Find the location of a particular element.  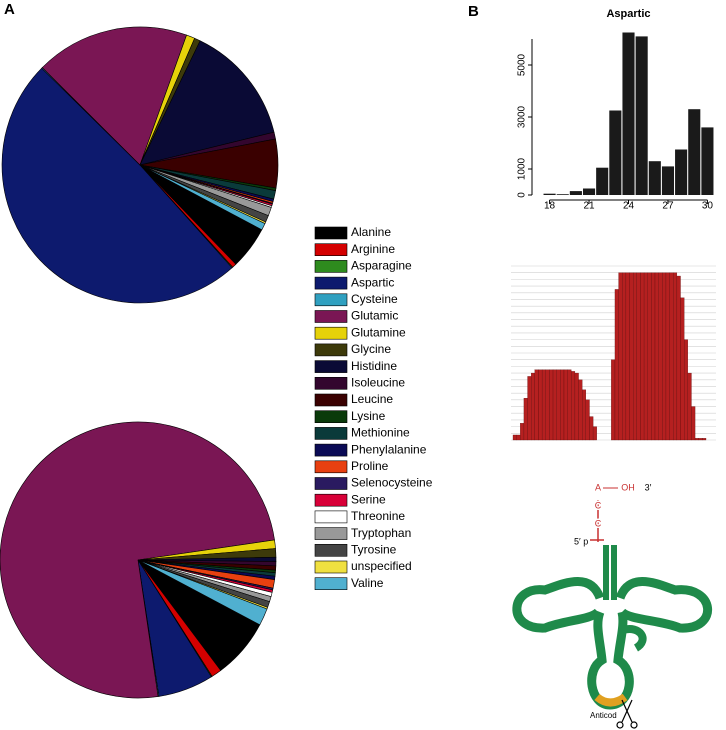

tail-line is located at coordinates (597, 521).